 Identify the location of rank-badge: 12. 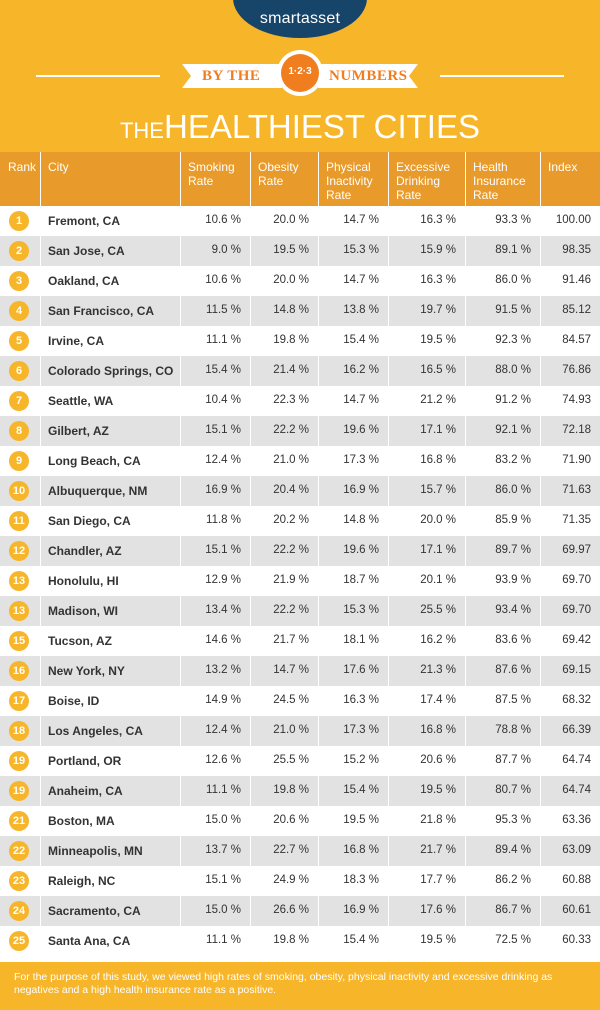
(19, 551).